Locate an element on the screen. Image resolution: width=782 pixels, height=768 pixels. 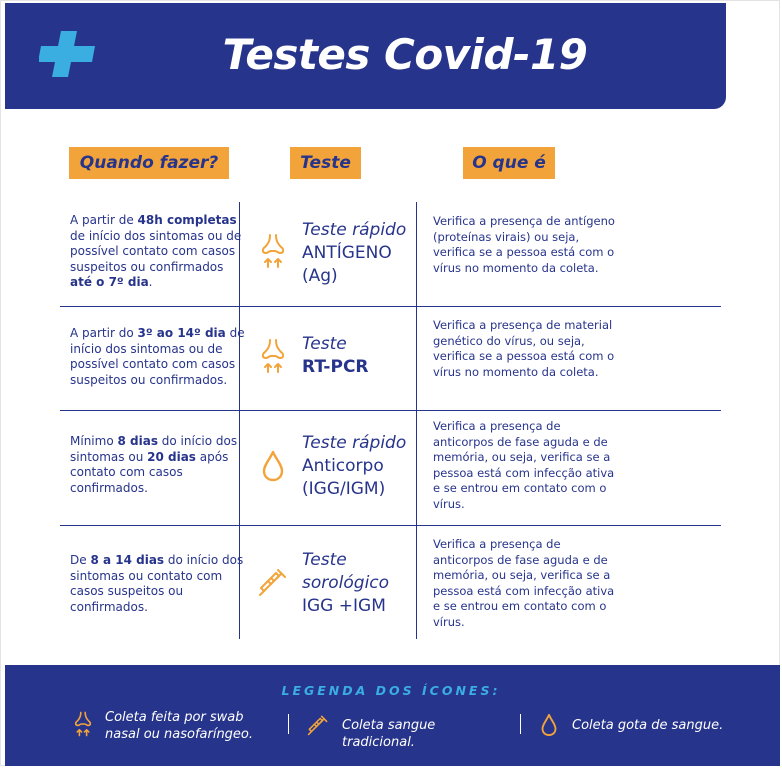
legend-item-label: Coleta sangue tradicional. is located at coordinates (389, 734).